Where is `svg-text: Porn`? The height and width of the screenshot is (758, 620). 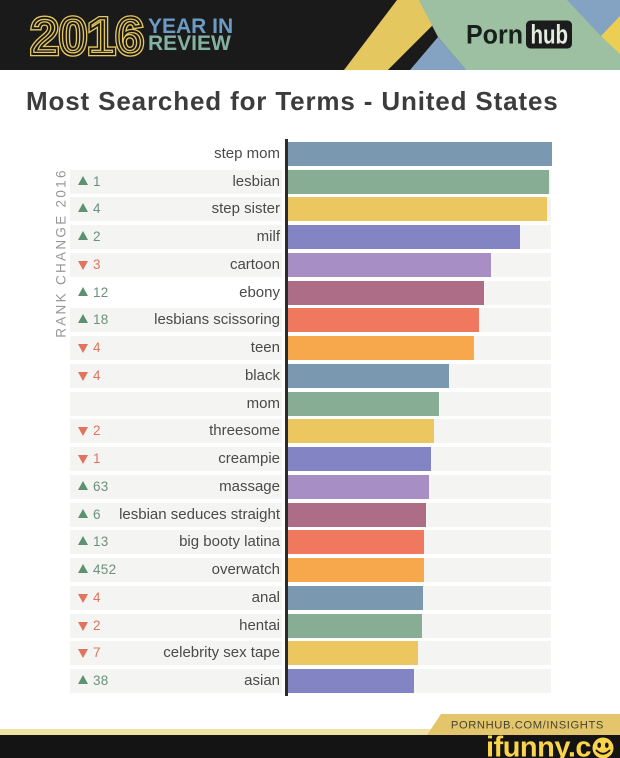 svg-text: Porn is located at coordinates (494, 35).